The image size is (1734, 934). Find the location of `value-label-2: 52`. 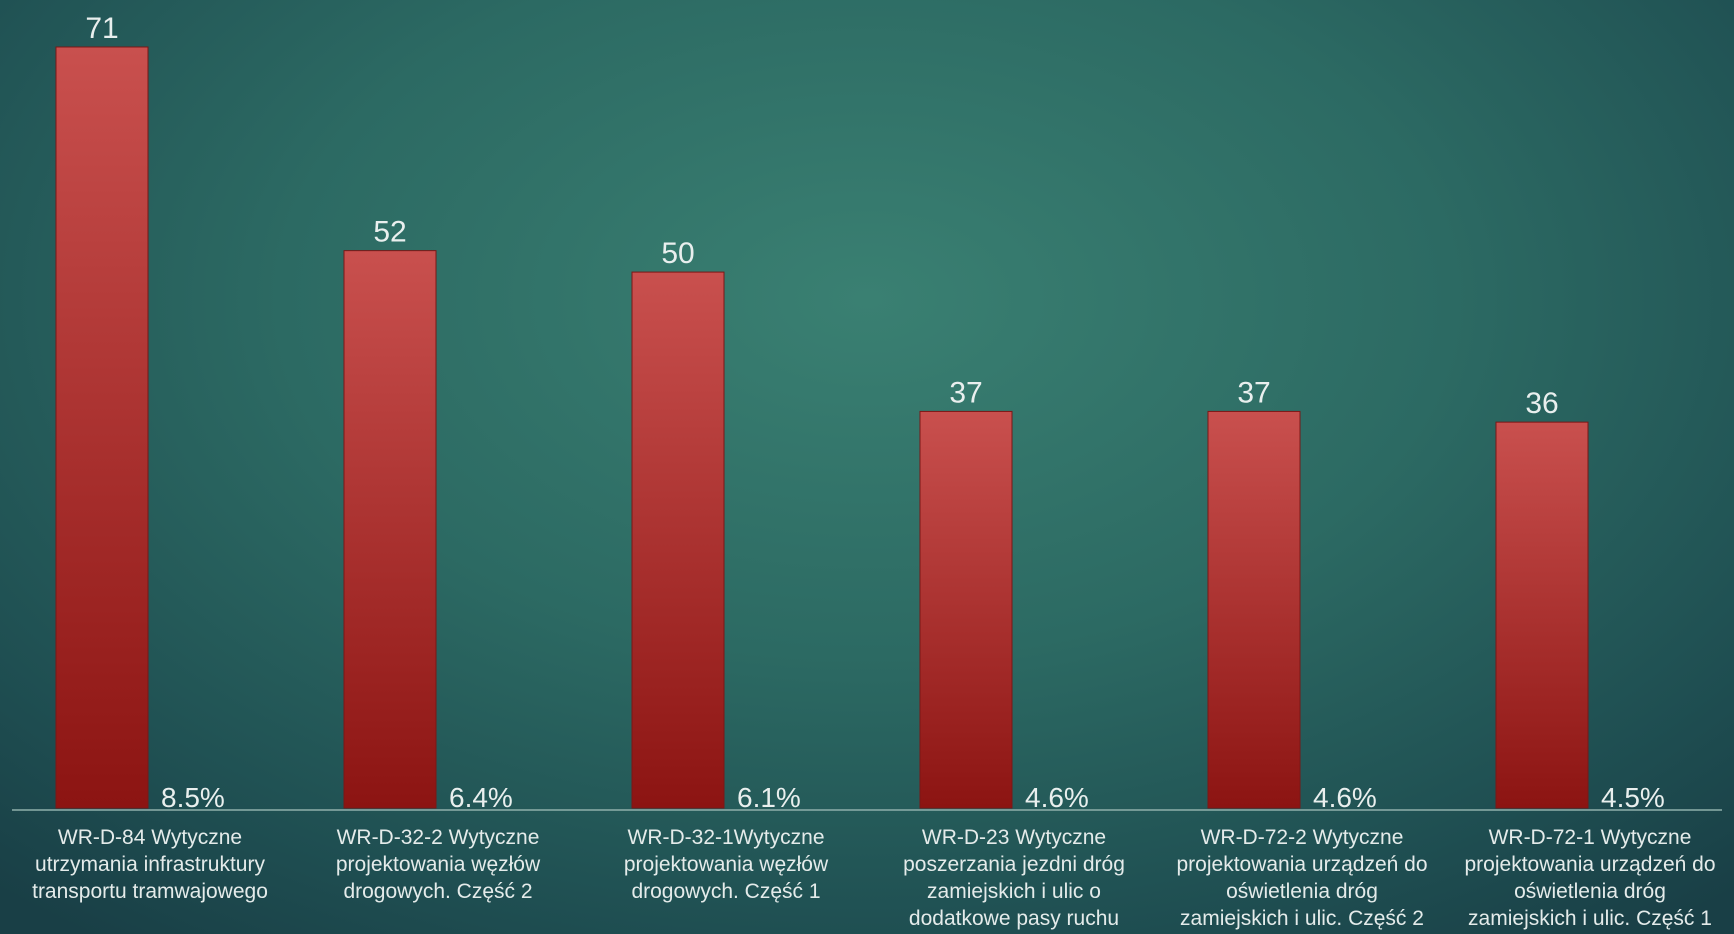

value-label-2: 52 is located at coordinates (389, 232).